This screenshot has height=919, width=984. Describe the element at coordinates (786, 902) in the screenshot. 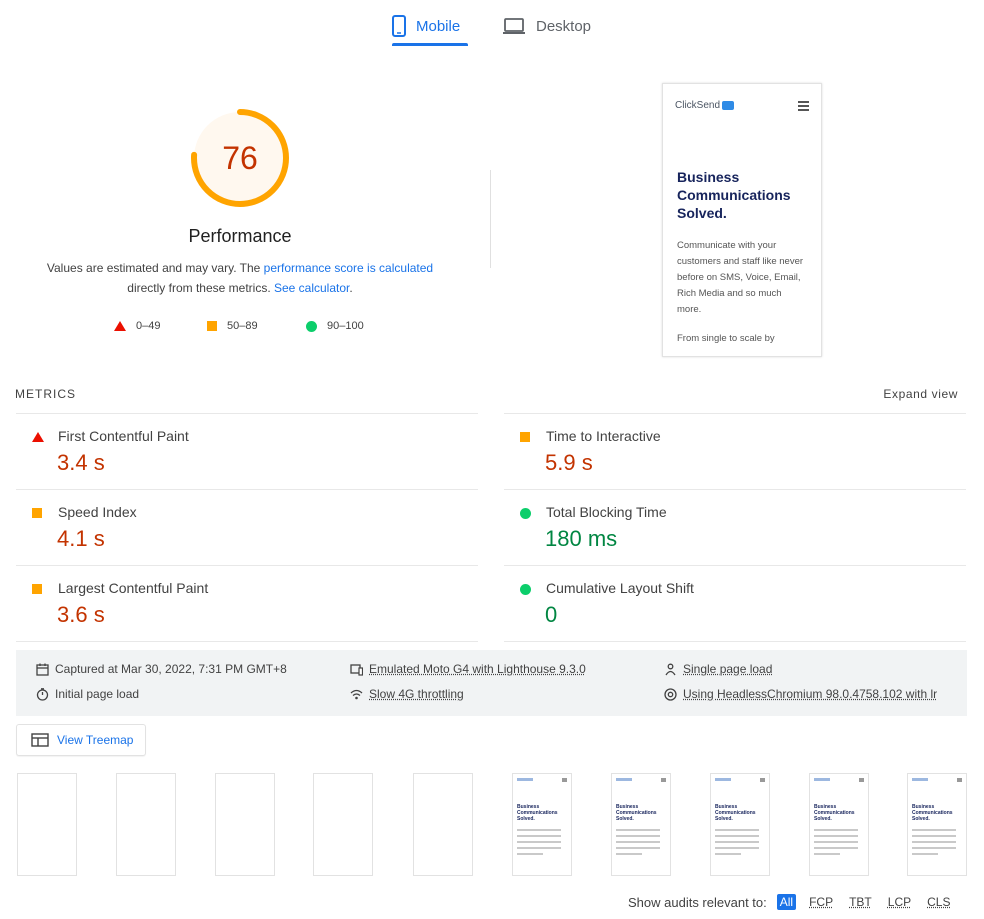

I see `filter-chip-all: All` at that location.